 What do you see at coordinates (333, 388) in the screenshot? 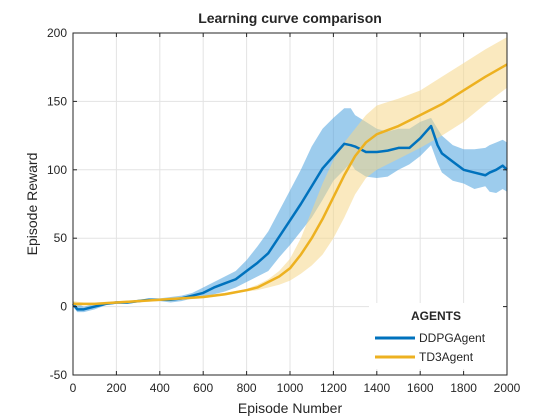
I see `x-tick-label: 1200` at bounding box center [333, 388].